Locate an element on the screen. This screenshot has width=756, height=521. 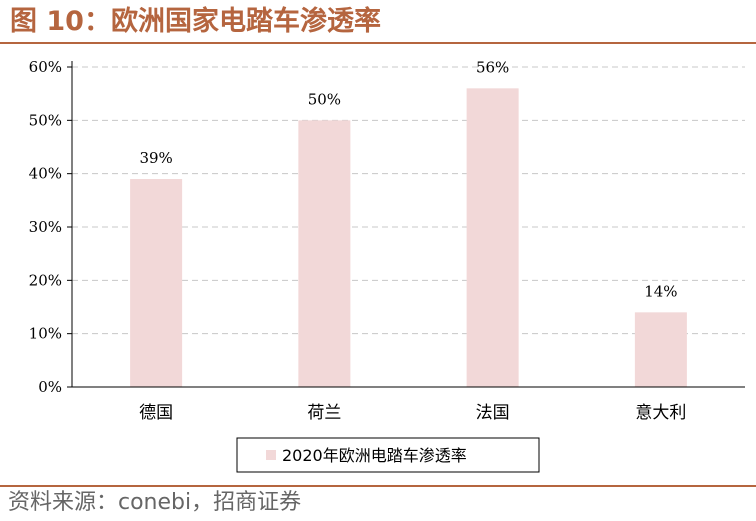
legend-swatch is located at coordinates (271, 455).